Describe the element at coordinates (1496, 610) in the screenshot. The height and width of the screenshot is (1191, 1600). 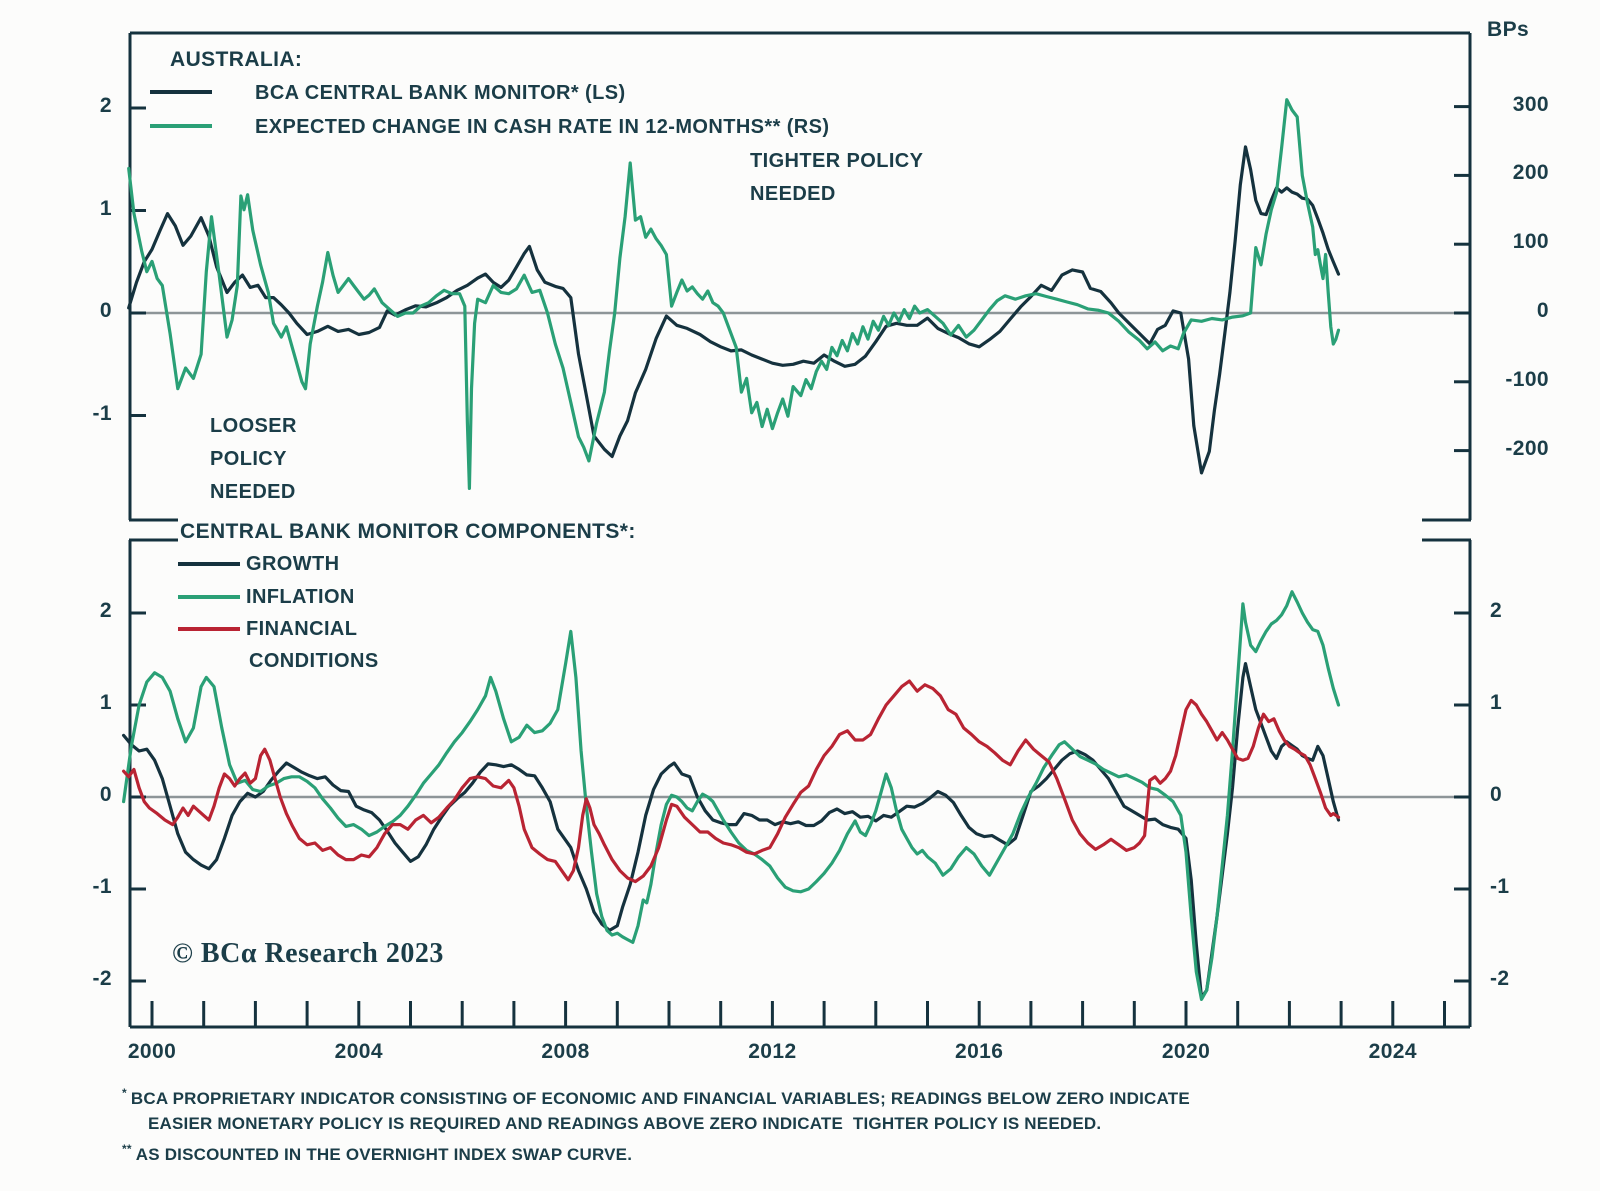
I see `bottom-right-tick-label: 2` at that location.